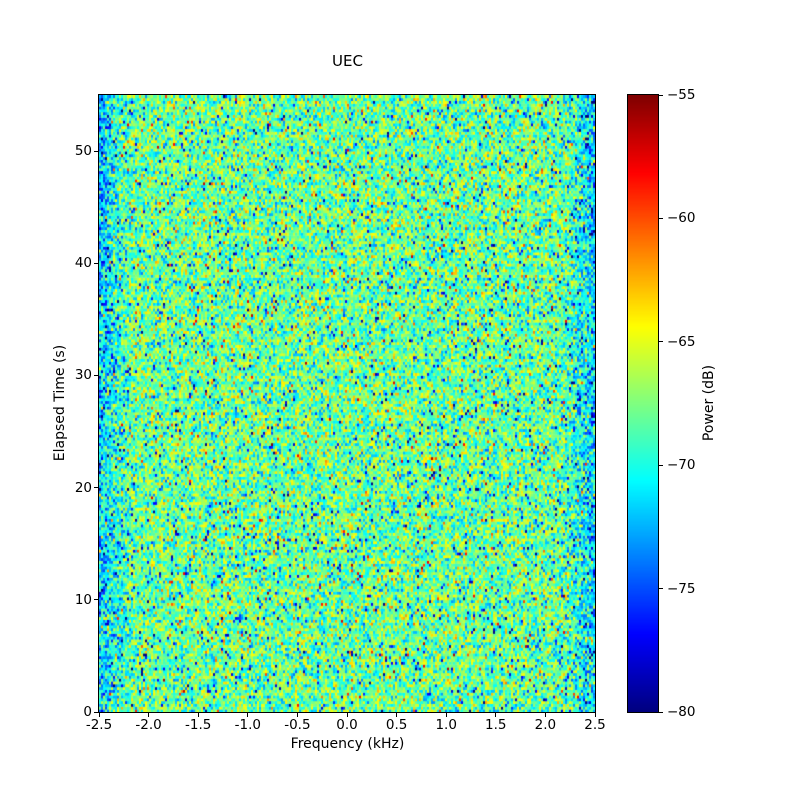 The height and width of the screenshot is (800, 800). I want to click on title-line-main: UEC, so click(347, 61).